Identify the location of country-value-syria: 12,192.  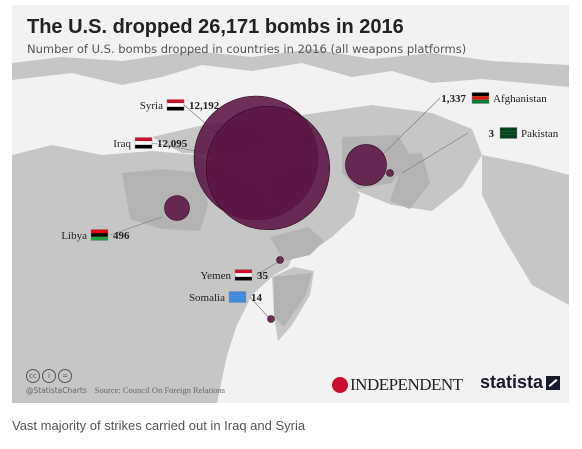
(204, 106).